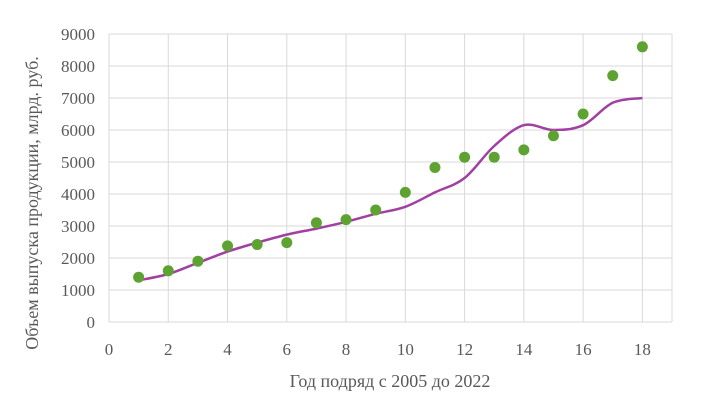 The image size is (715, 407). What do you see at coordinates (642, 349) in the screenshot?
I see `x-tick-label: 18` at bounding box center [642, 349].